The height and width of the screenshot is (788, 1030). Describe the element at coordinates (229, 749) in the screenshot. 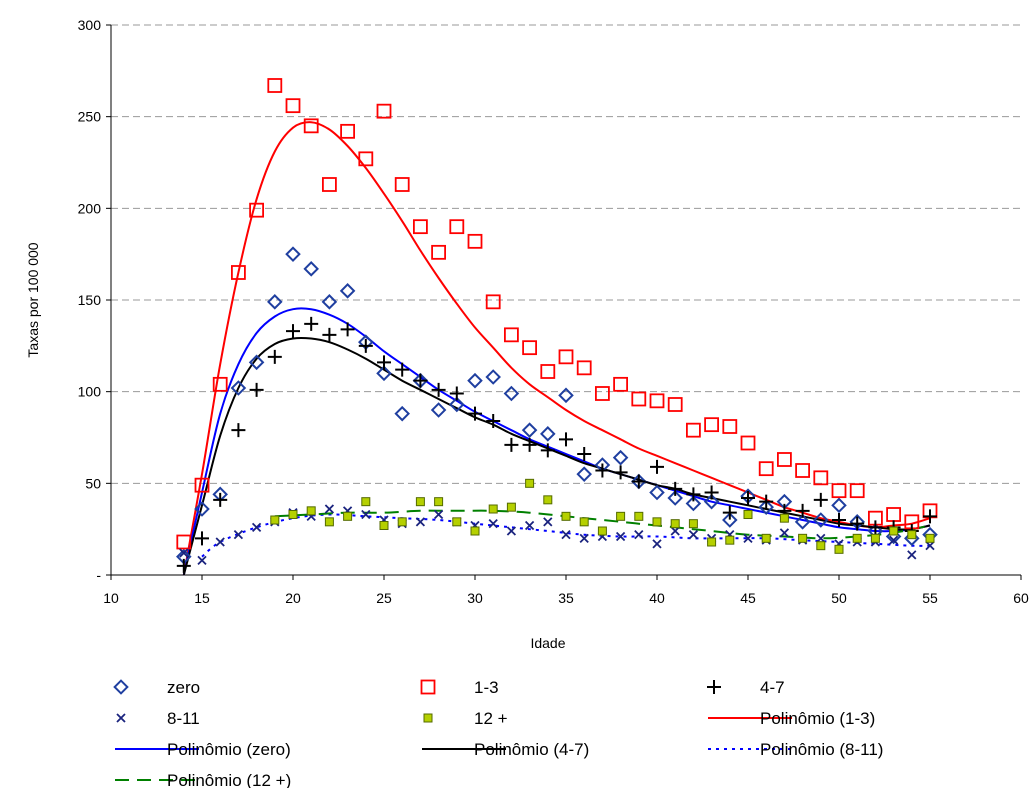

I see `legend-label: Polinômio (zero)` at that location.